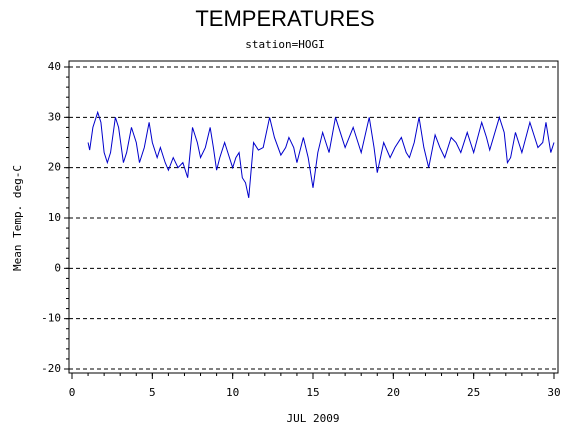 The height and width of the screenshot is (430, 570). Describe the element at coordinates (393, 392) in the screenshot. I see `x-tick-label: 20` at that location.